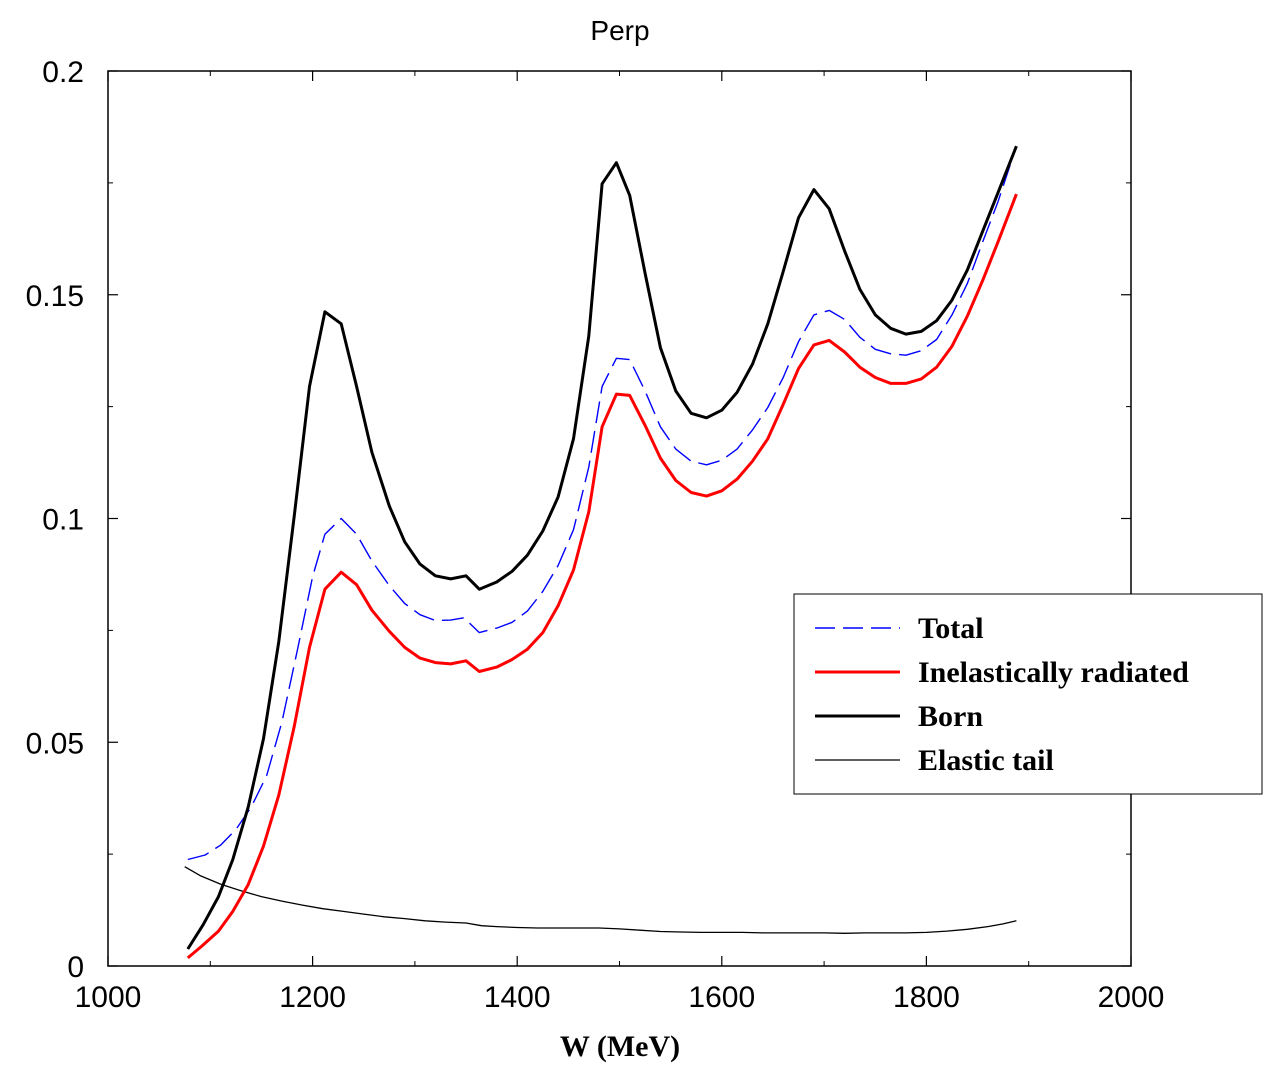 This screenshot has height=1066, width=1263. Describe the element at coordinates (950, 716) in the screenshot. I see `legend-label: Born` at that location.